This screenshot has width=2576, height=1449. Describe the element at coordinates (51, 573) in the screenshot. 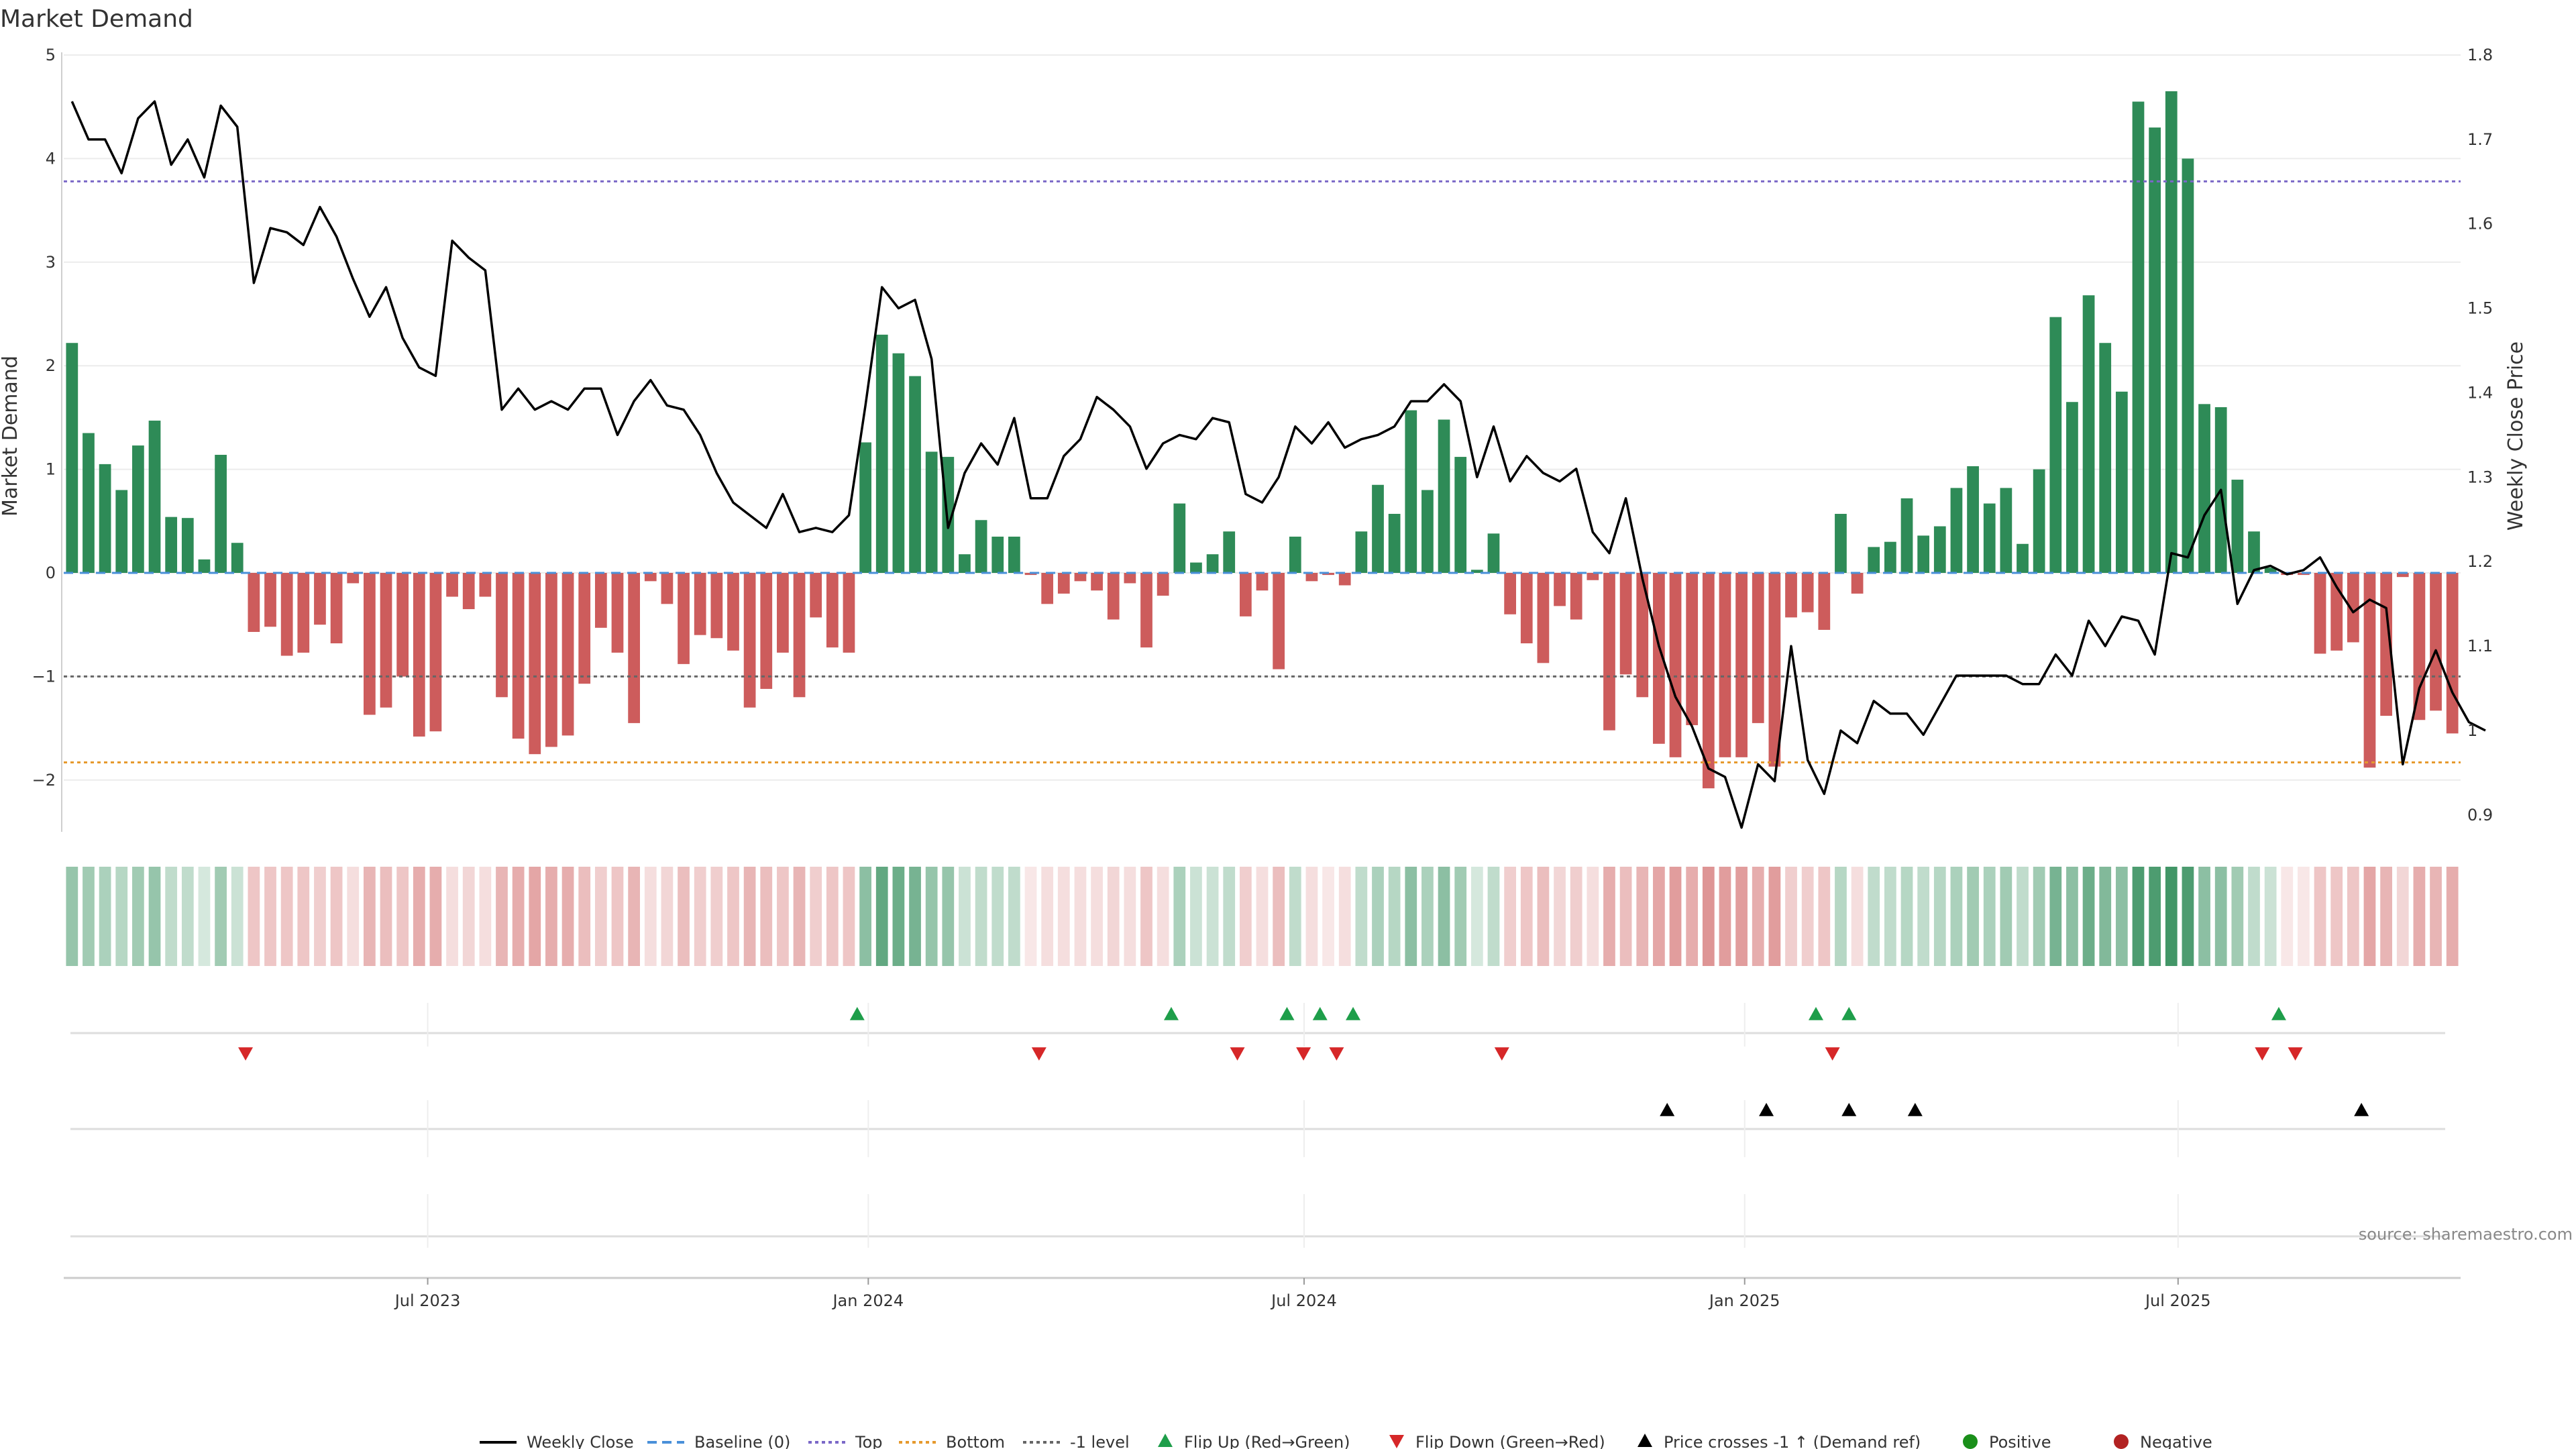

I see `left-tick-label: 0` at that location.